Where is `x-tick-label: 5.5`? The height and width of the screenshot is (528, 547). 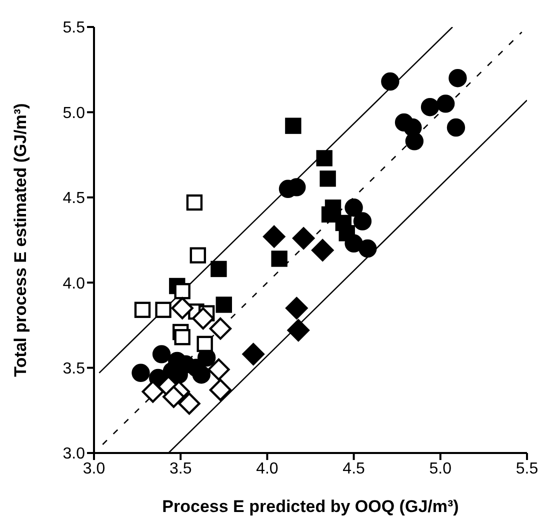
x-tick-label: 5.5 is located at coordinates (527, 469).